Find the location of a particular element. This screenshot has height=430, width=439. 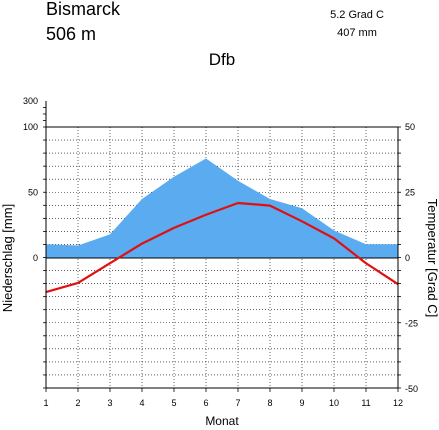

month-tick-label: 1 is located at coordinates (45, 403).